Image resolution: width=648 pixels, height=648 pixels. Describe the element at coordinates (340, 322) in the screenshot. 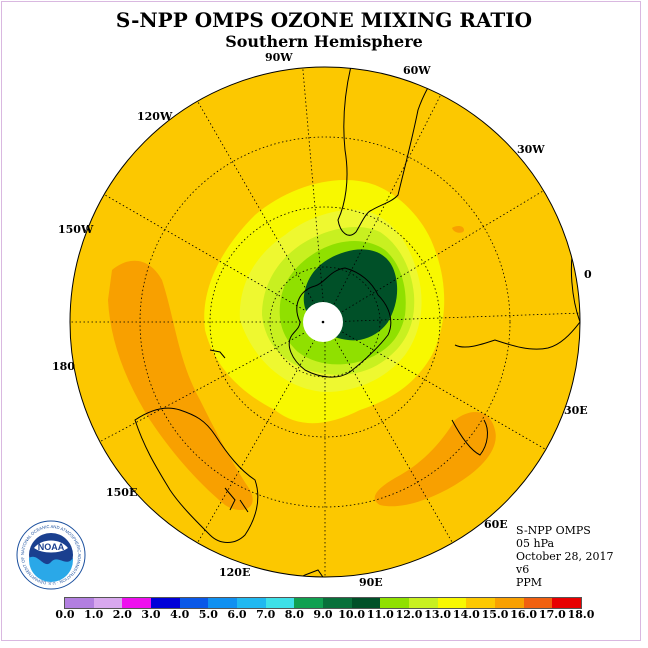

I see `coast-antarctica` at that location.